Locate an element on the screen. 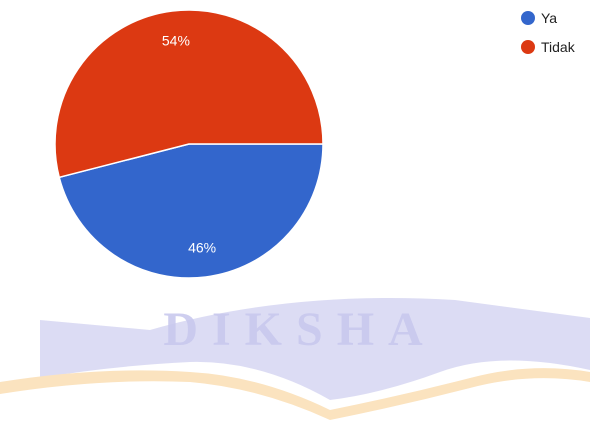 Image resolution: width=590 pixels, height=432 pixels. slice-label-tidak: 54% is located at coordinates (176, 40).